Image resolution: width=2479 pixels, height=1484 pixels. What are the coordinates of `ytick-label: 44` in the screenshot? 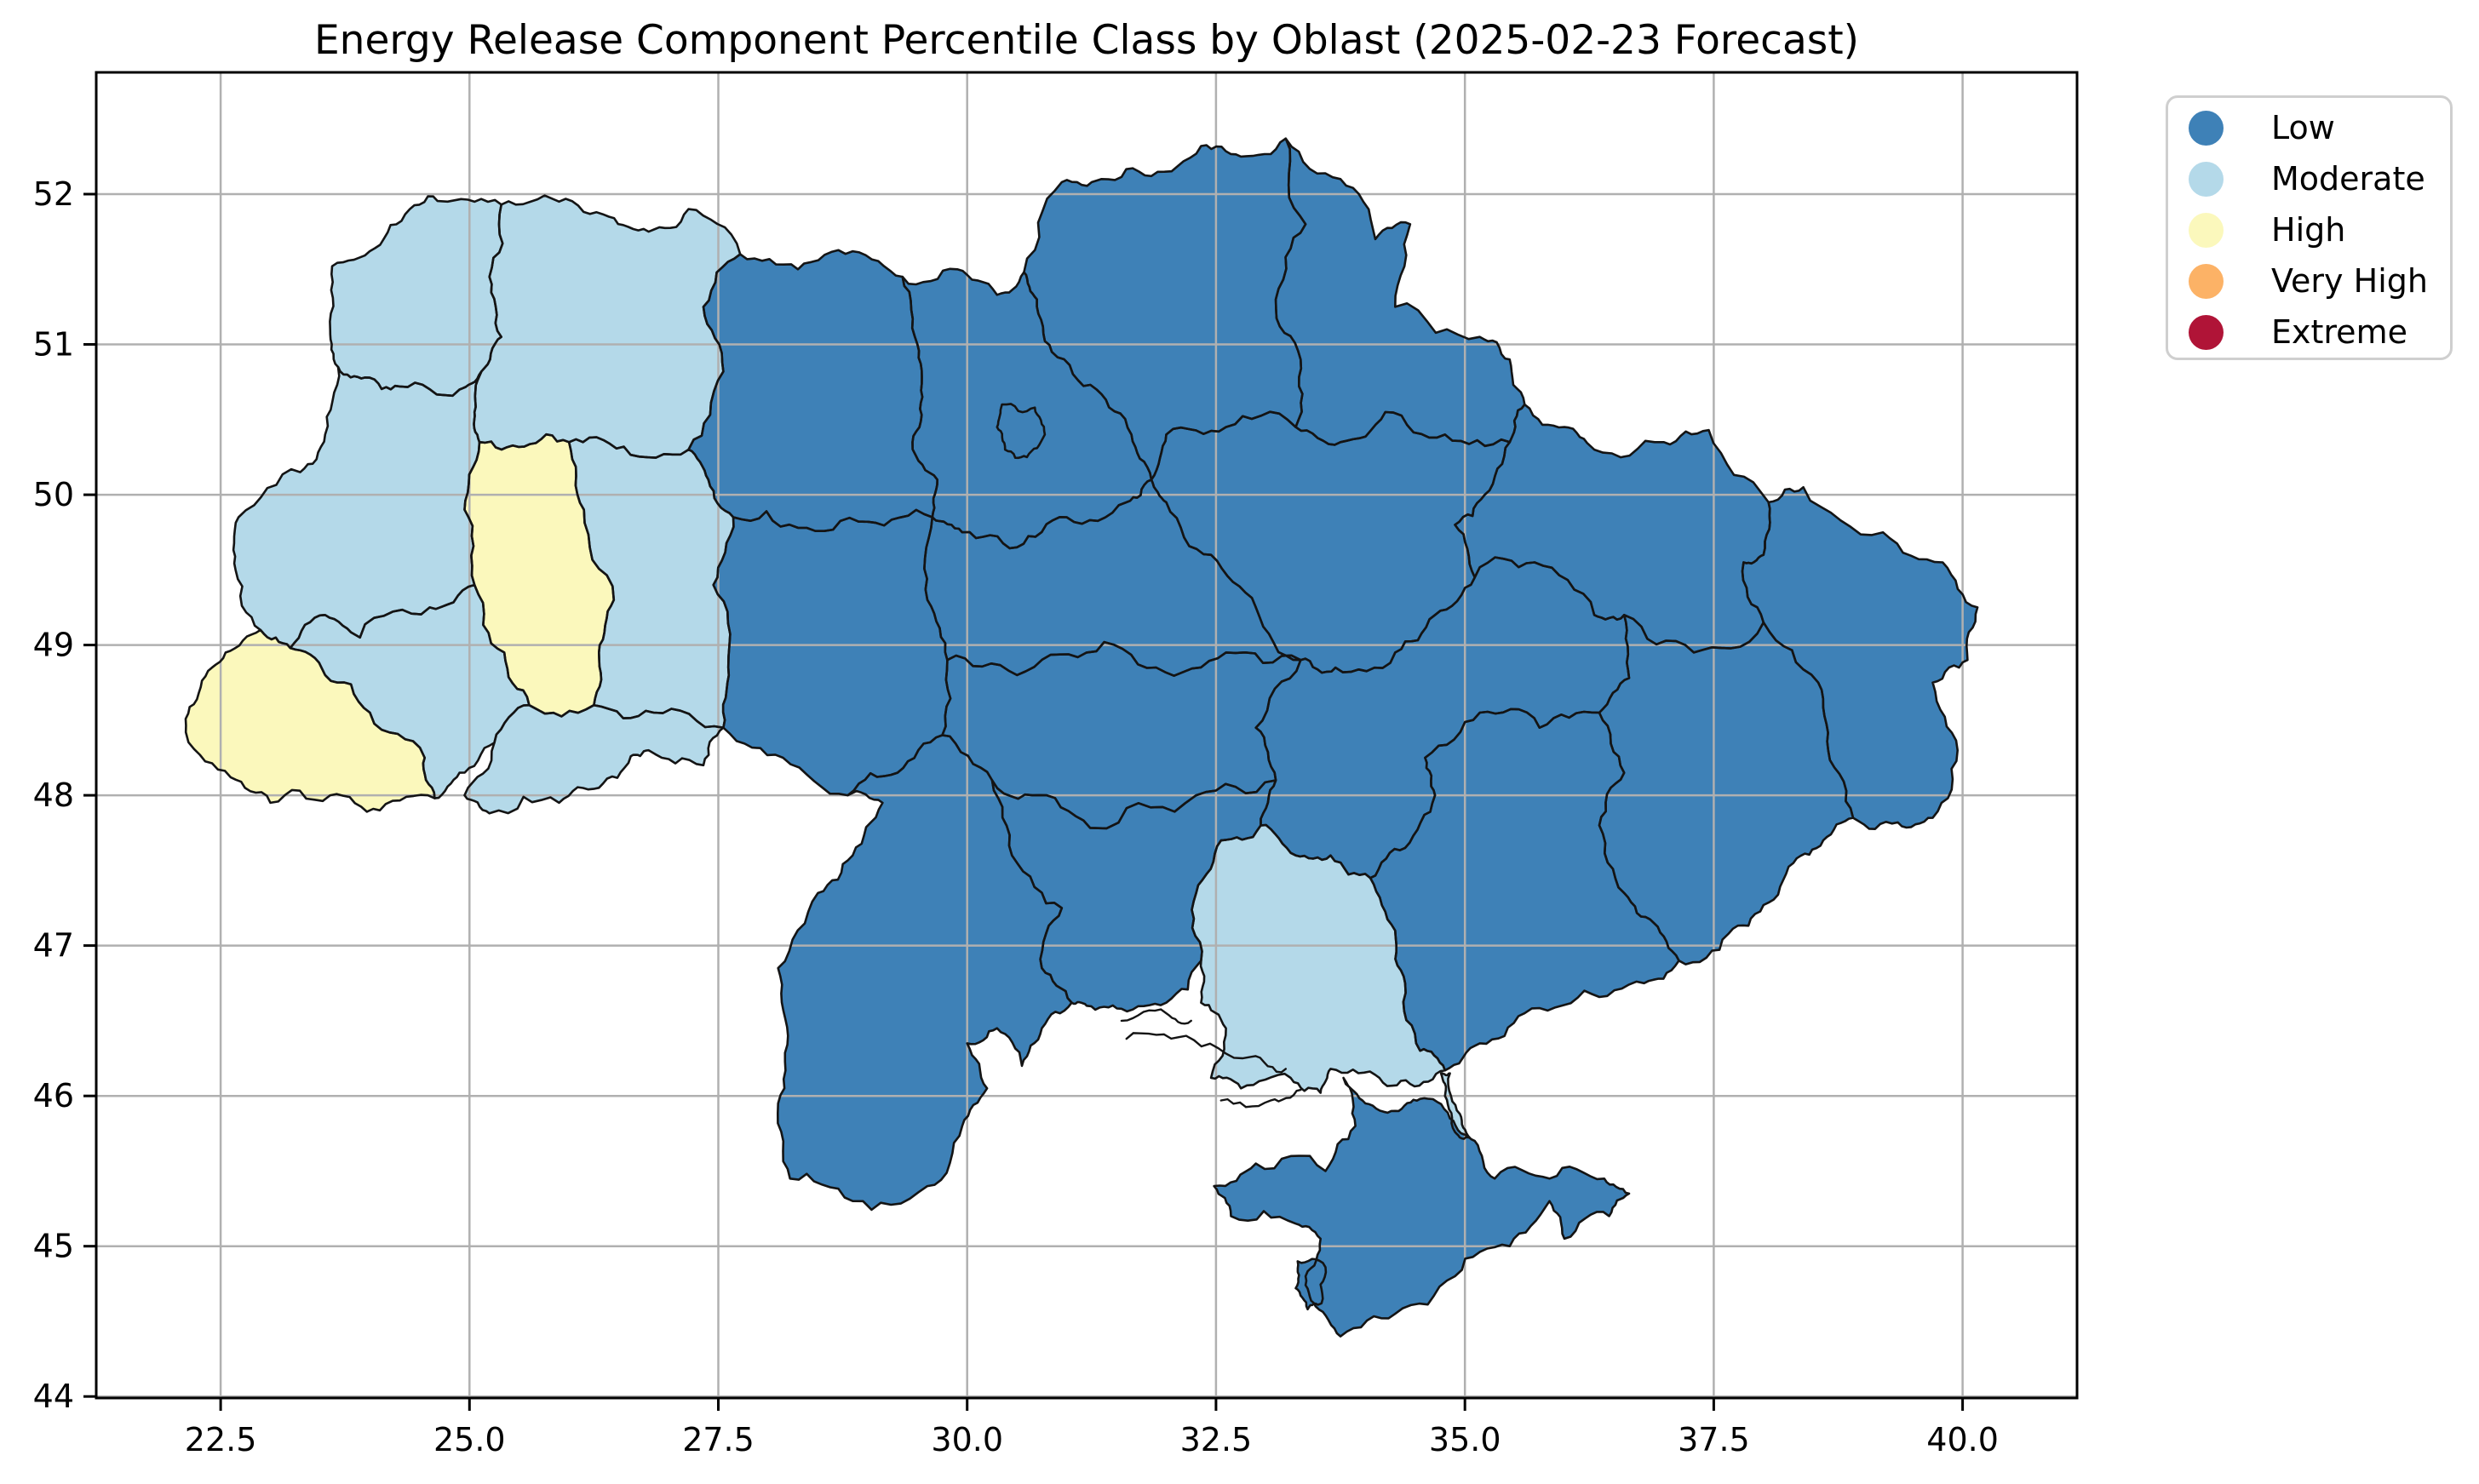 It's located at (53, 1396).